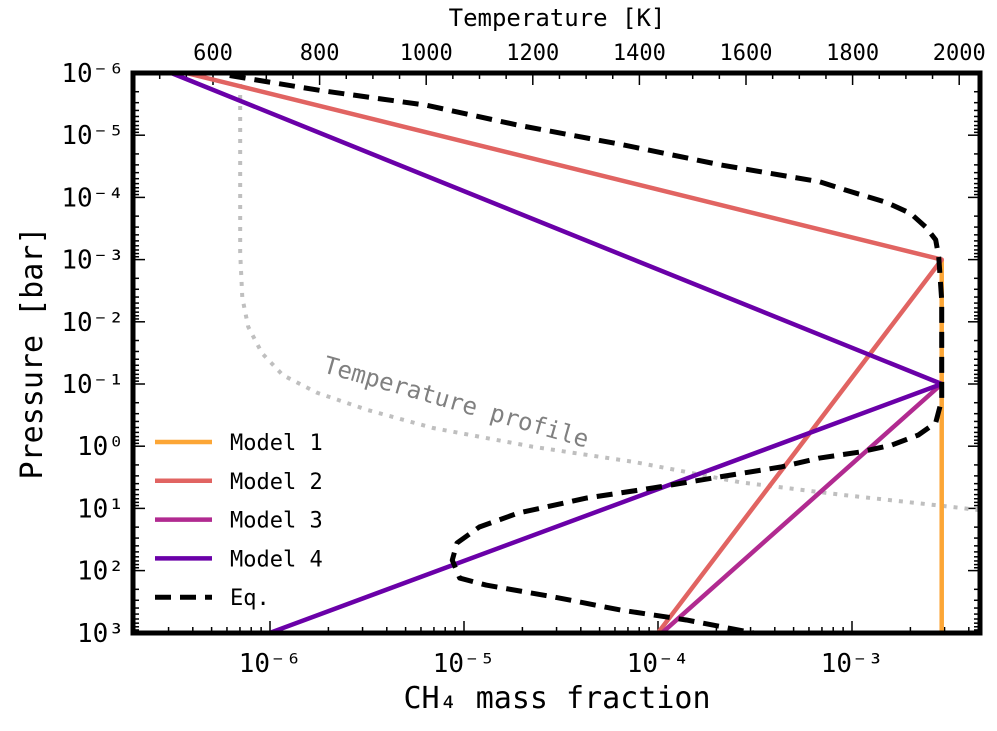  What do you see at coordinates (320, 53) in the screenshot?
I see `x2-tick-label: 800` at bounding box center [320, 53].